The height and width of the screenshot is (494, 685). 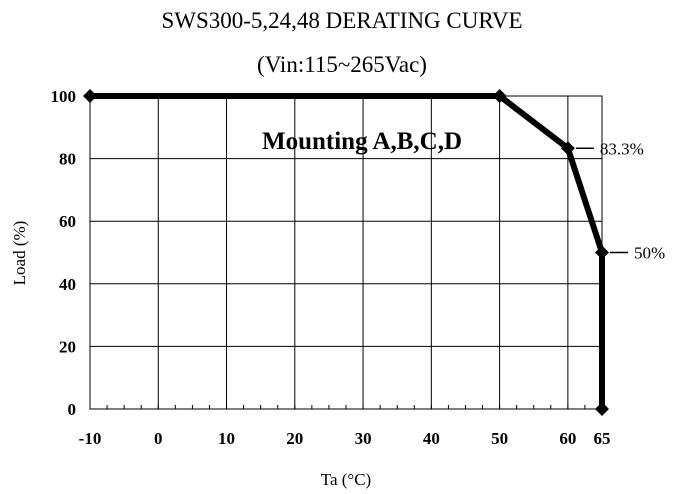 What do you see at coordinates (342, 64) in the screenshot?
I see `chart-subtitle: (Vin:115~265Vac)` at bounding box center [342, 64].